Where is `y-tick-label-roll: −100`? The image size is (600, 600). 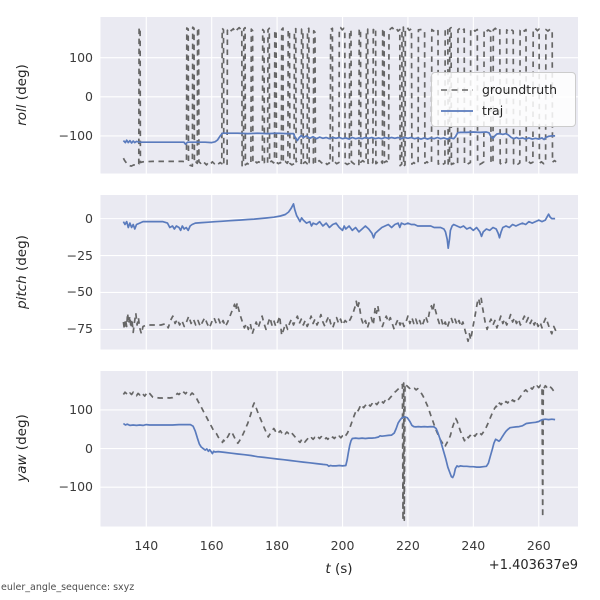
y-tick-label-roll: −100 is located at coordinates (75, 135).